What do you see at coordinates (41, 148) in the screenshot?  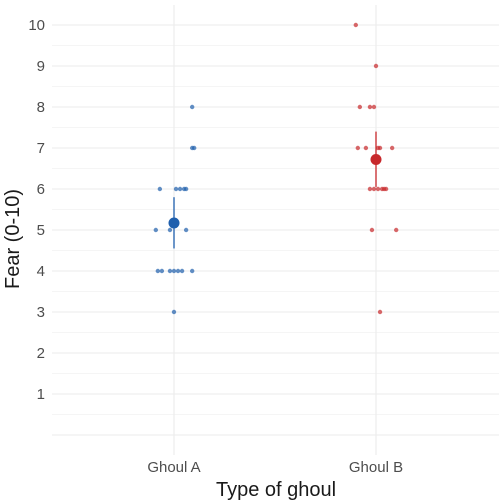 I see `y-tick-label: 7` at bounding box center [41, 148].